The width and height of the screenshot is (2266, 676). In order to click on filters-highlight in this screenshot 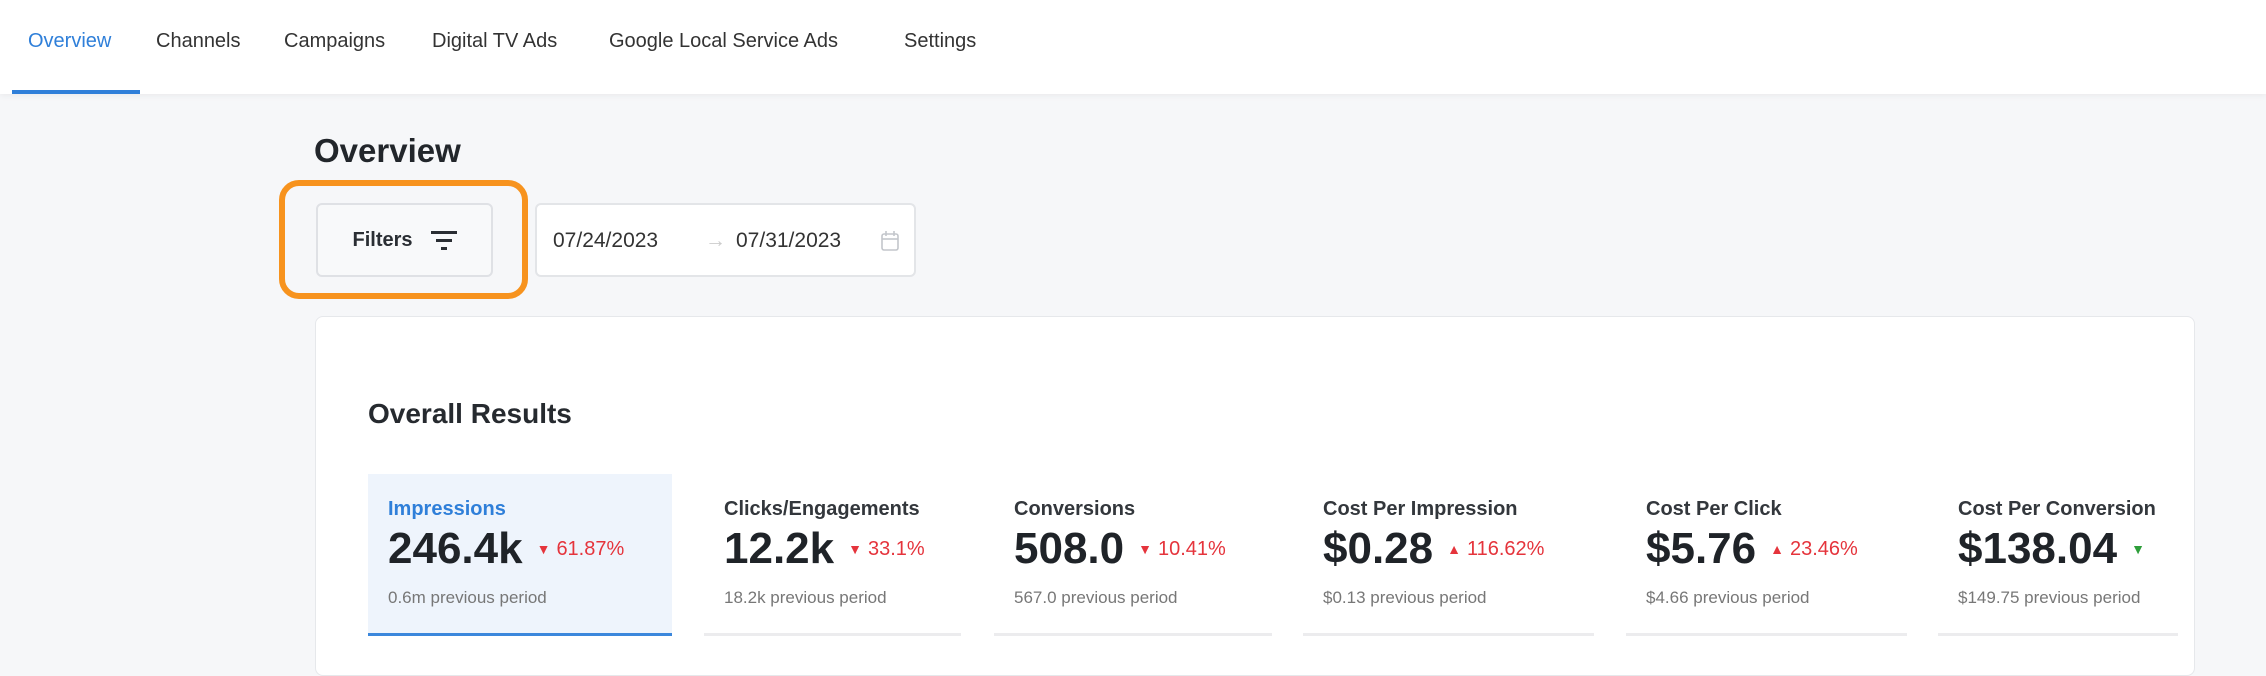, I will do `click(403, 239)`.